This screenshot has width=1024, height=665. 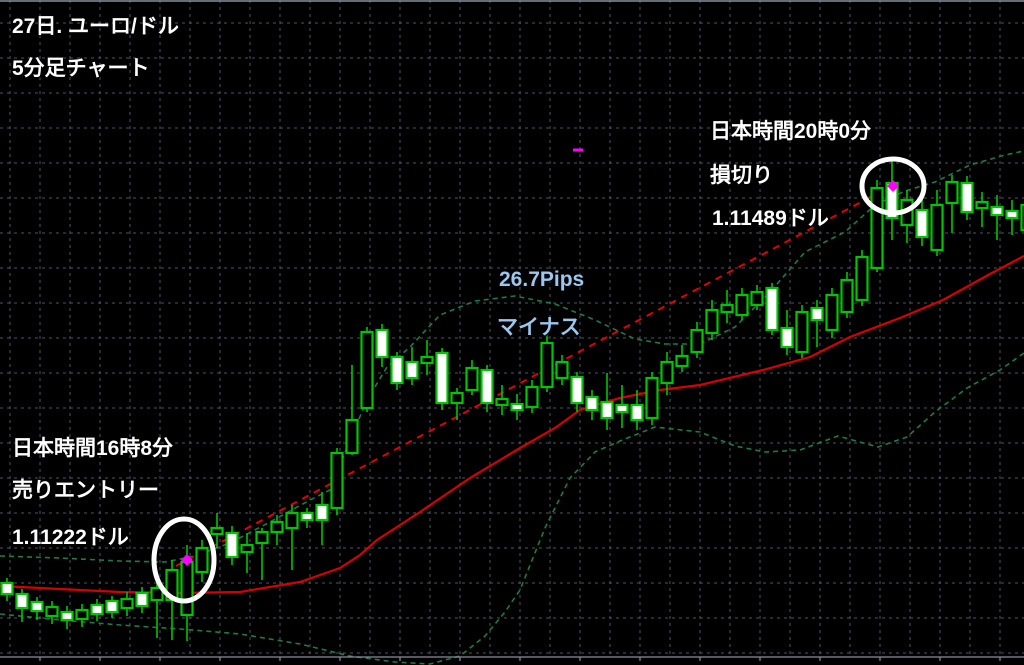 I want to click on chart-title-timeframe: 5分足チャート, so click(x=81, y=68).